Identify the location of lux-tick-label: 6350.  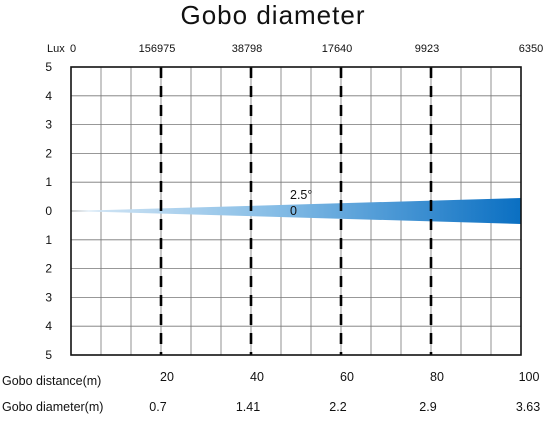
(531, 49).